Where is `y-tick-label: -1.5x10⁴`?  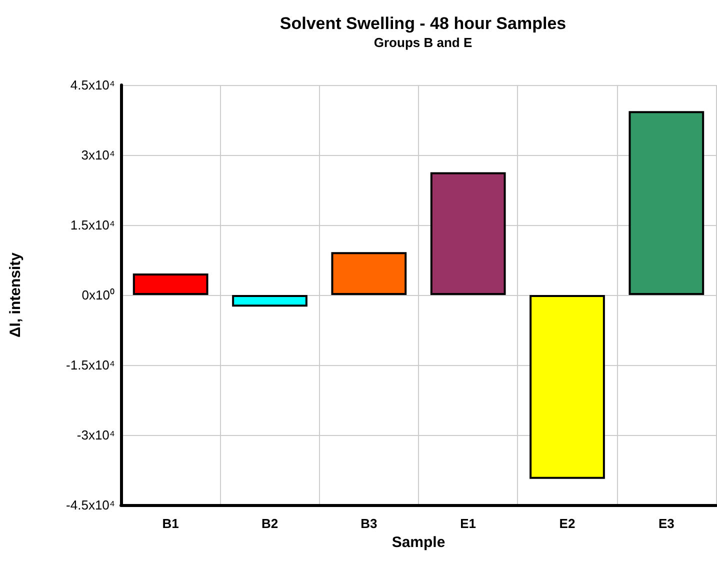
y-tick-label: -1.5x10⁴ is located at coordinates (90, 365).